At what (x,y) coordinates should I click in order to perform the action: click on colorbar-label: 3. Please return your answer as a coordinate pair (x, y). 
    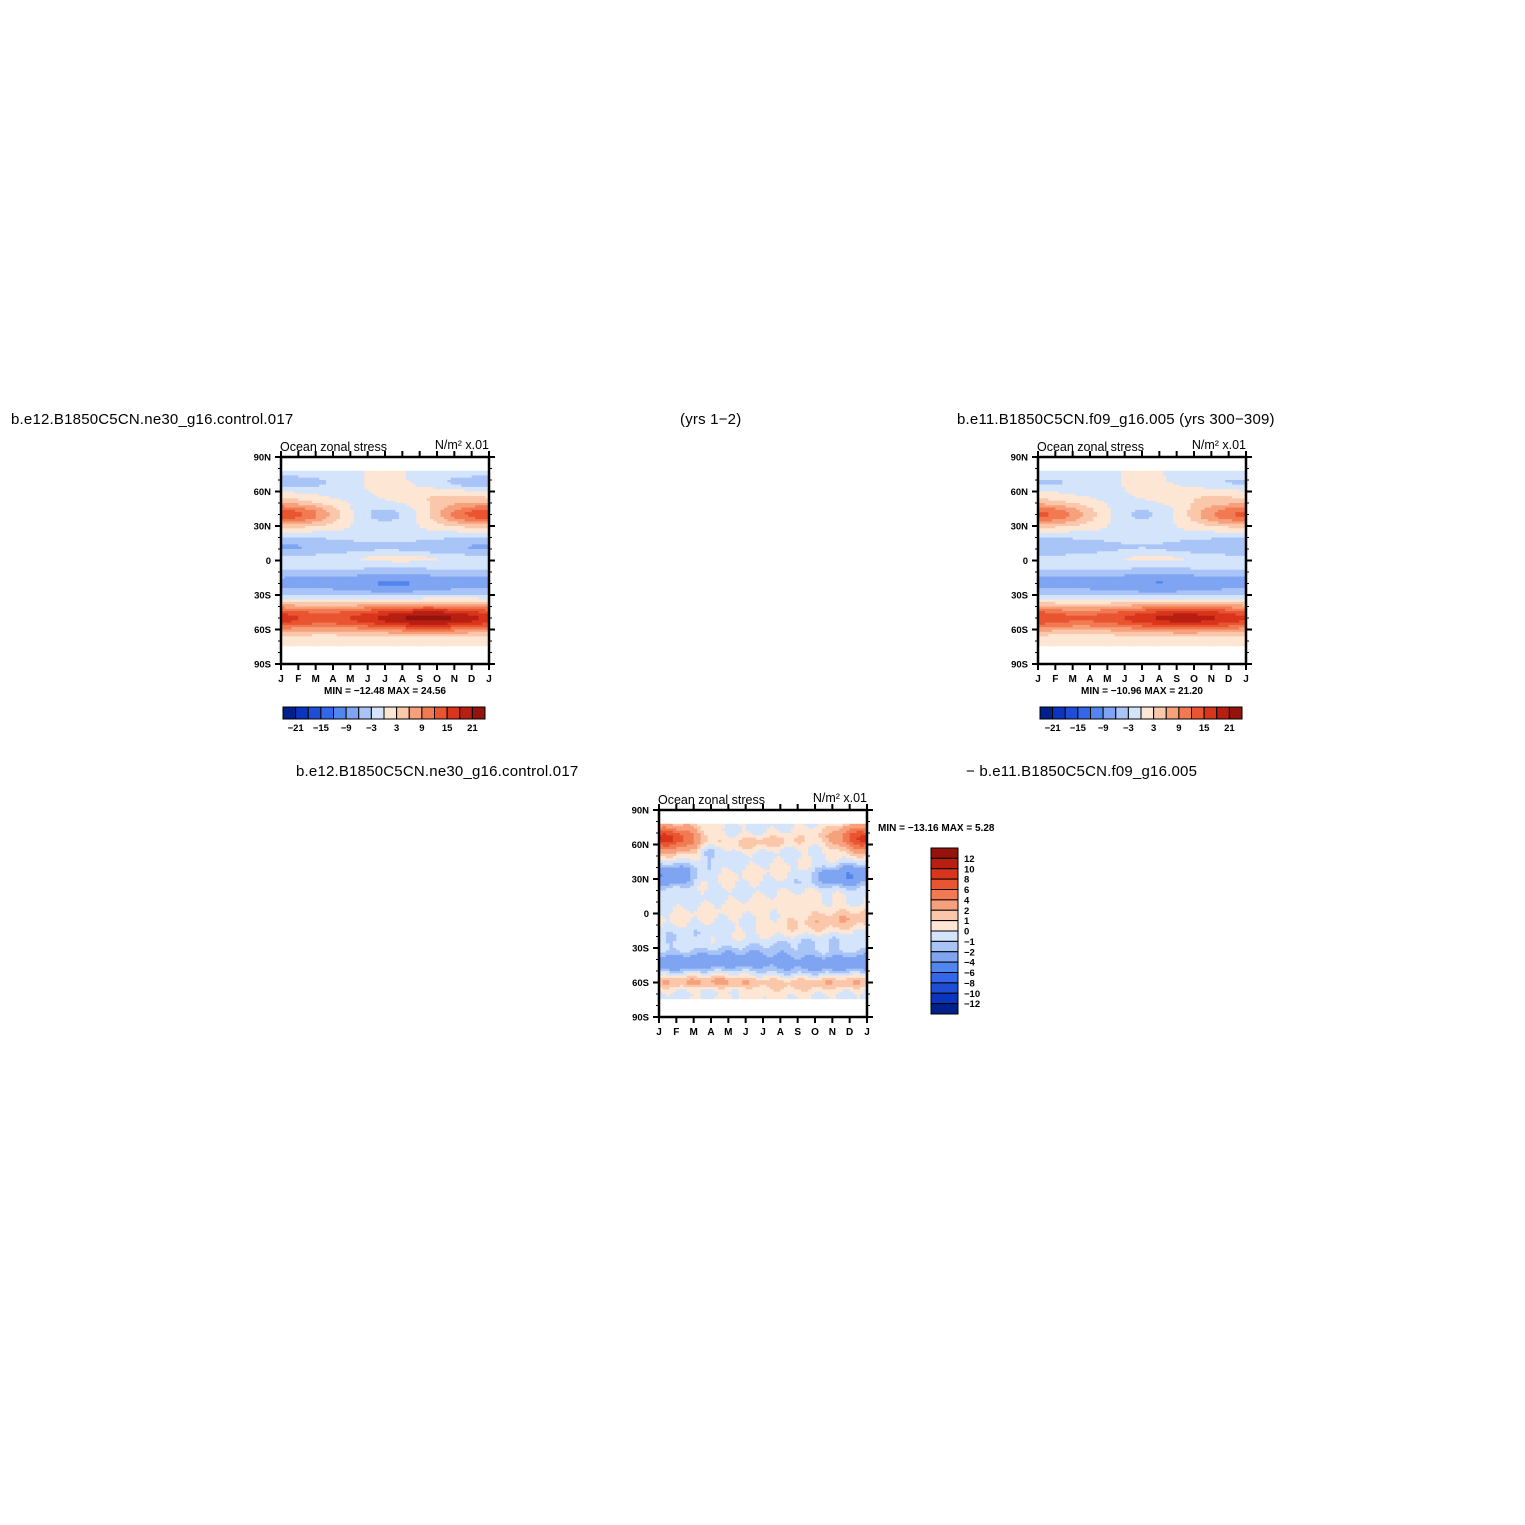
    Looking at the image, I should click on (396, 728).